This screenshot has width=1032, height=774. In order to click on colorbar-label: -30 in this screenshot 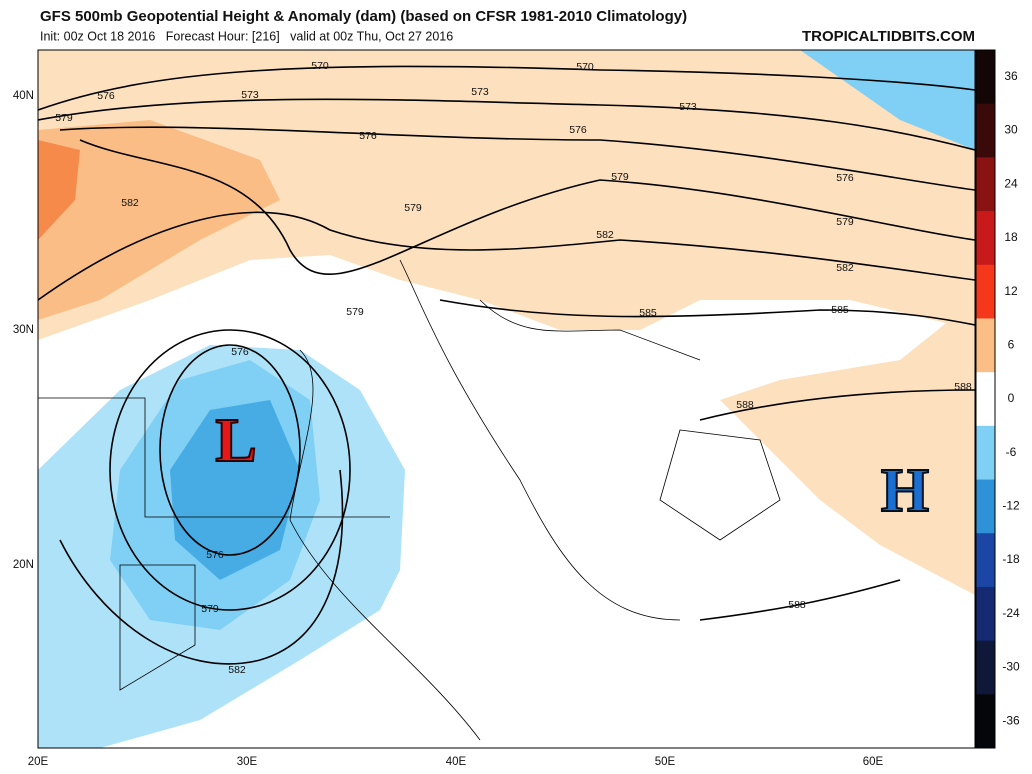, I will do `click(1011, 667)`.